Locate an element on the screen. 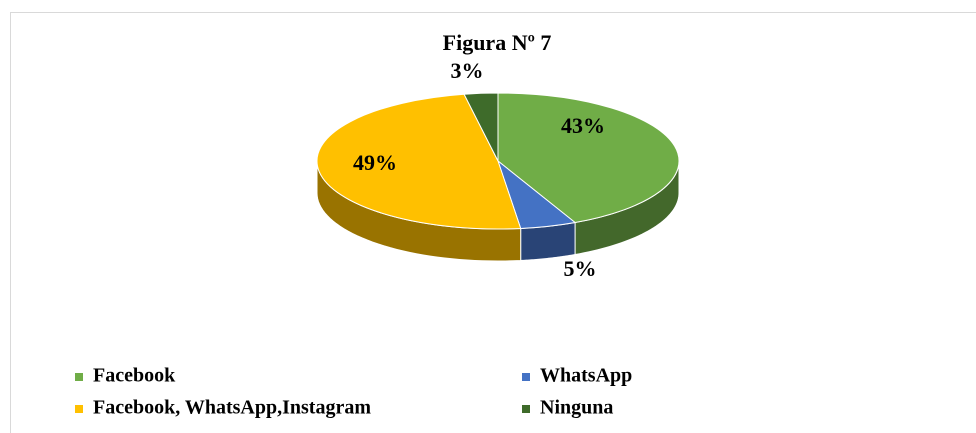  legend-label: Facebook, WhatsApp,Instagram is located at coordinates (232, 408).